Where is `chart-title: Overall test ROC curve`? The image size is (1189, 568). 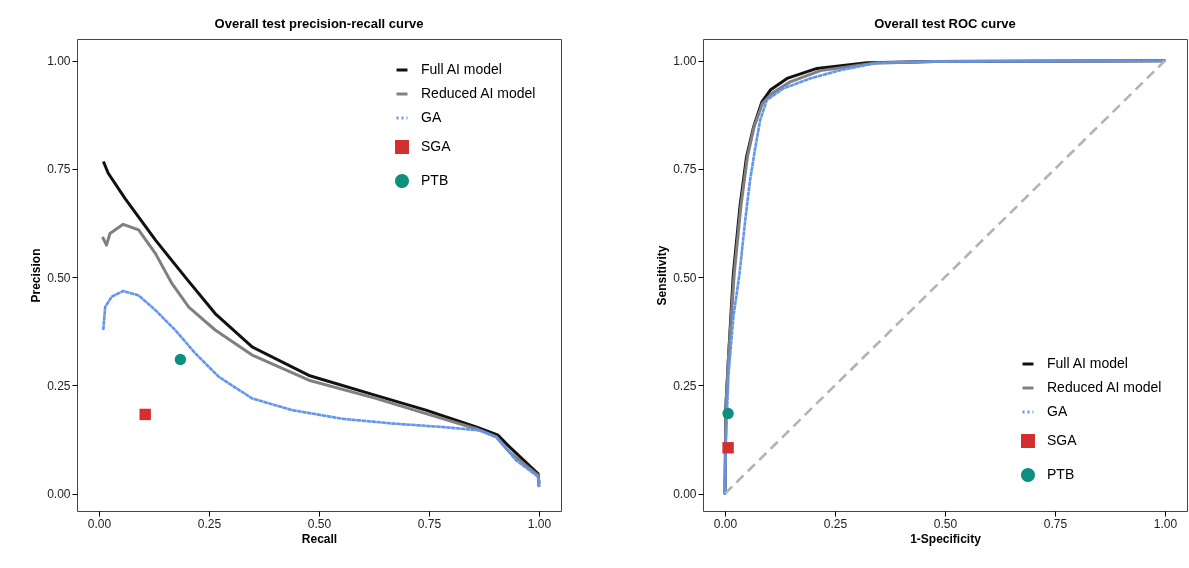
chart-title: Overall test ROC curve is located at coordinates (945, 23).